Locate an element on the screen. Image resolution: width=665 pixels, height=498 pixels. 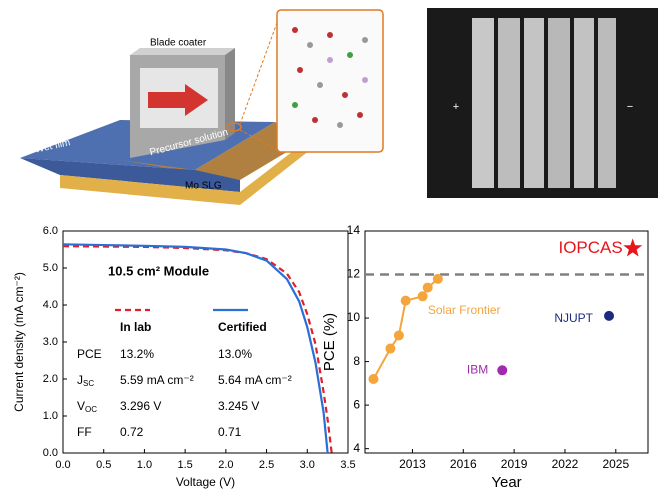
x-tick-label: 1.5 is located at coordinates (184, 465).